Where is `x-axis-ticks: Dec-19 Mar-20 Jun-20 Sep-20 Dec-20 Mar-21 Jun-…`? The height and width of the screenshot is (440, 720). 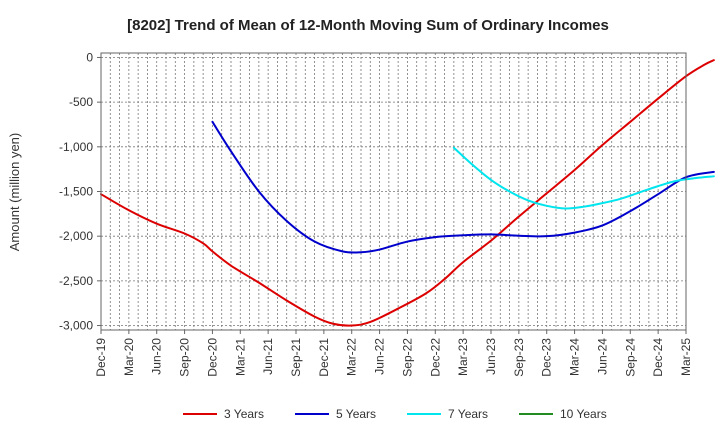
x-axis-ticks: Dec-19 Mar-20 Jun-20 Sep-20 Dec-20 Mar-21 Jun-… is located at coordinates (393, 353).